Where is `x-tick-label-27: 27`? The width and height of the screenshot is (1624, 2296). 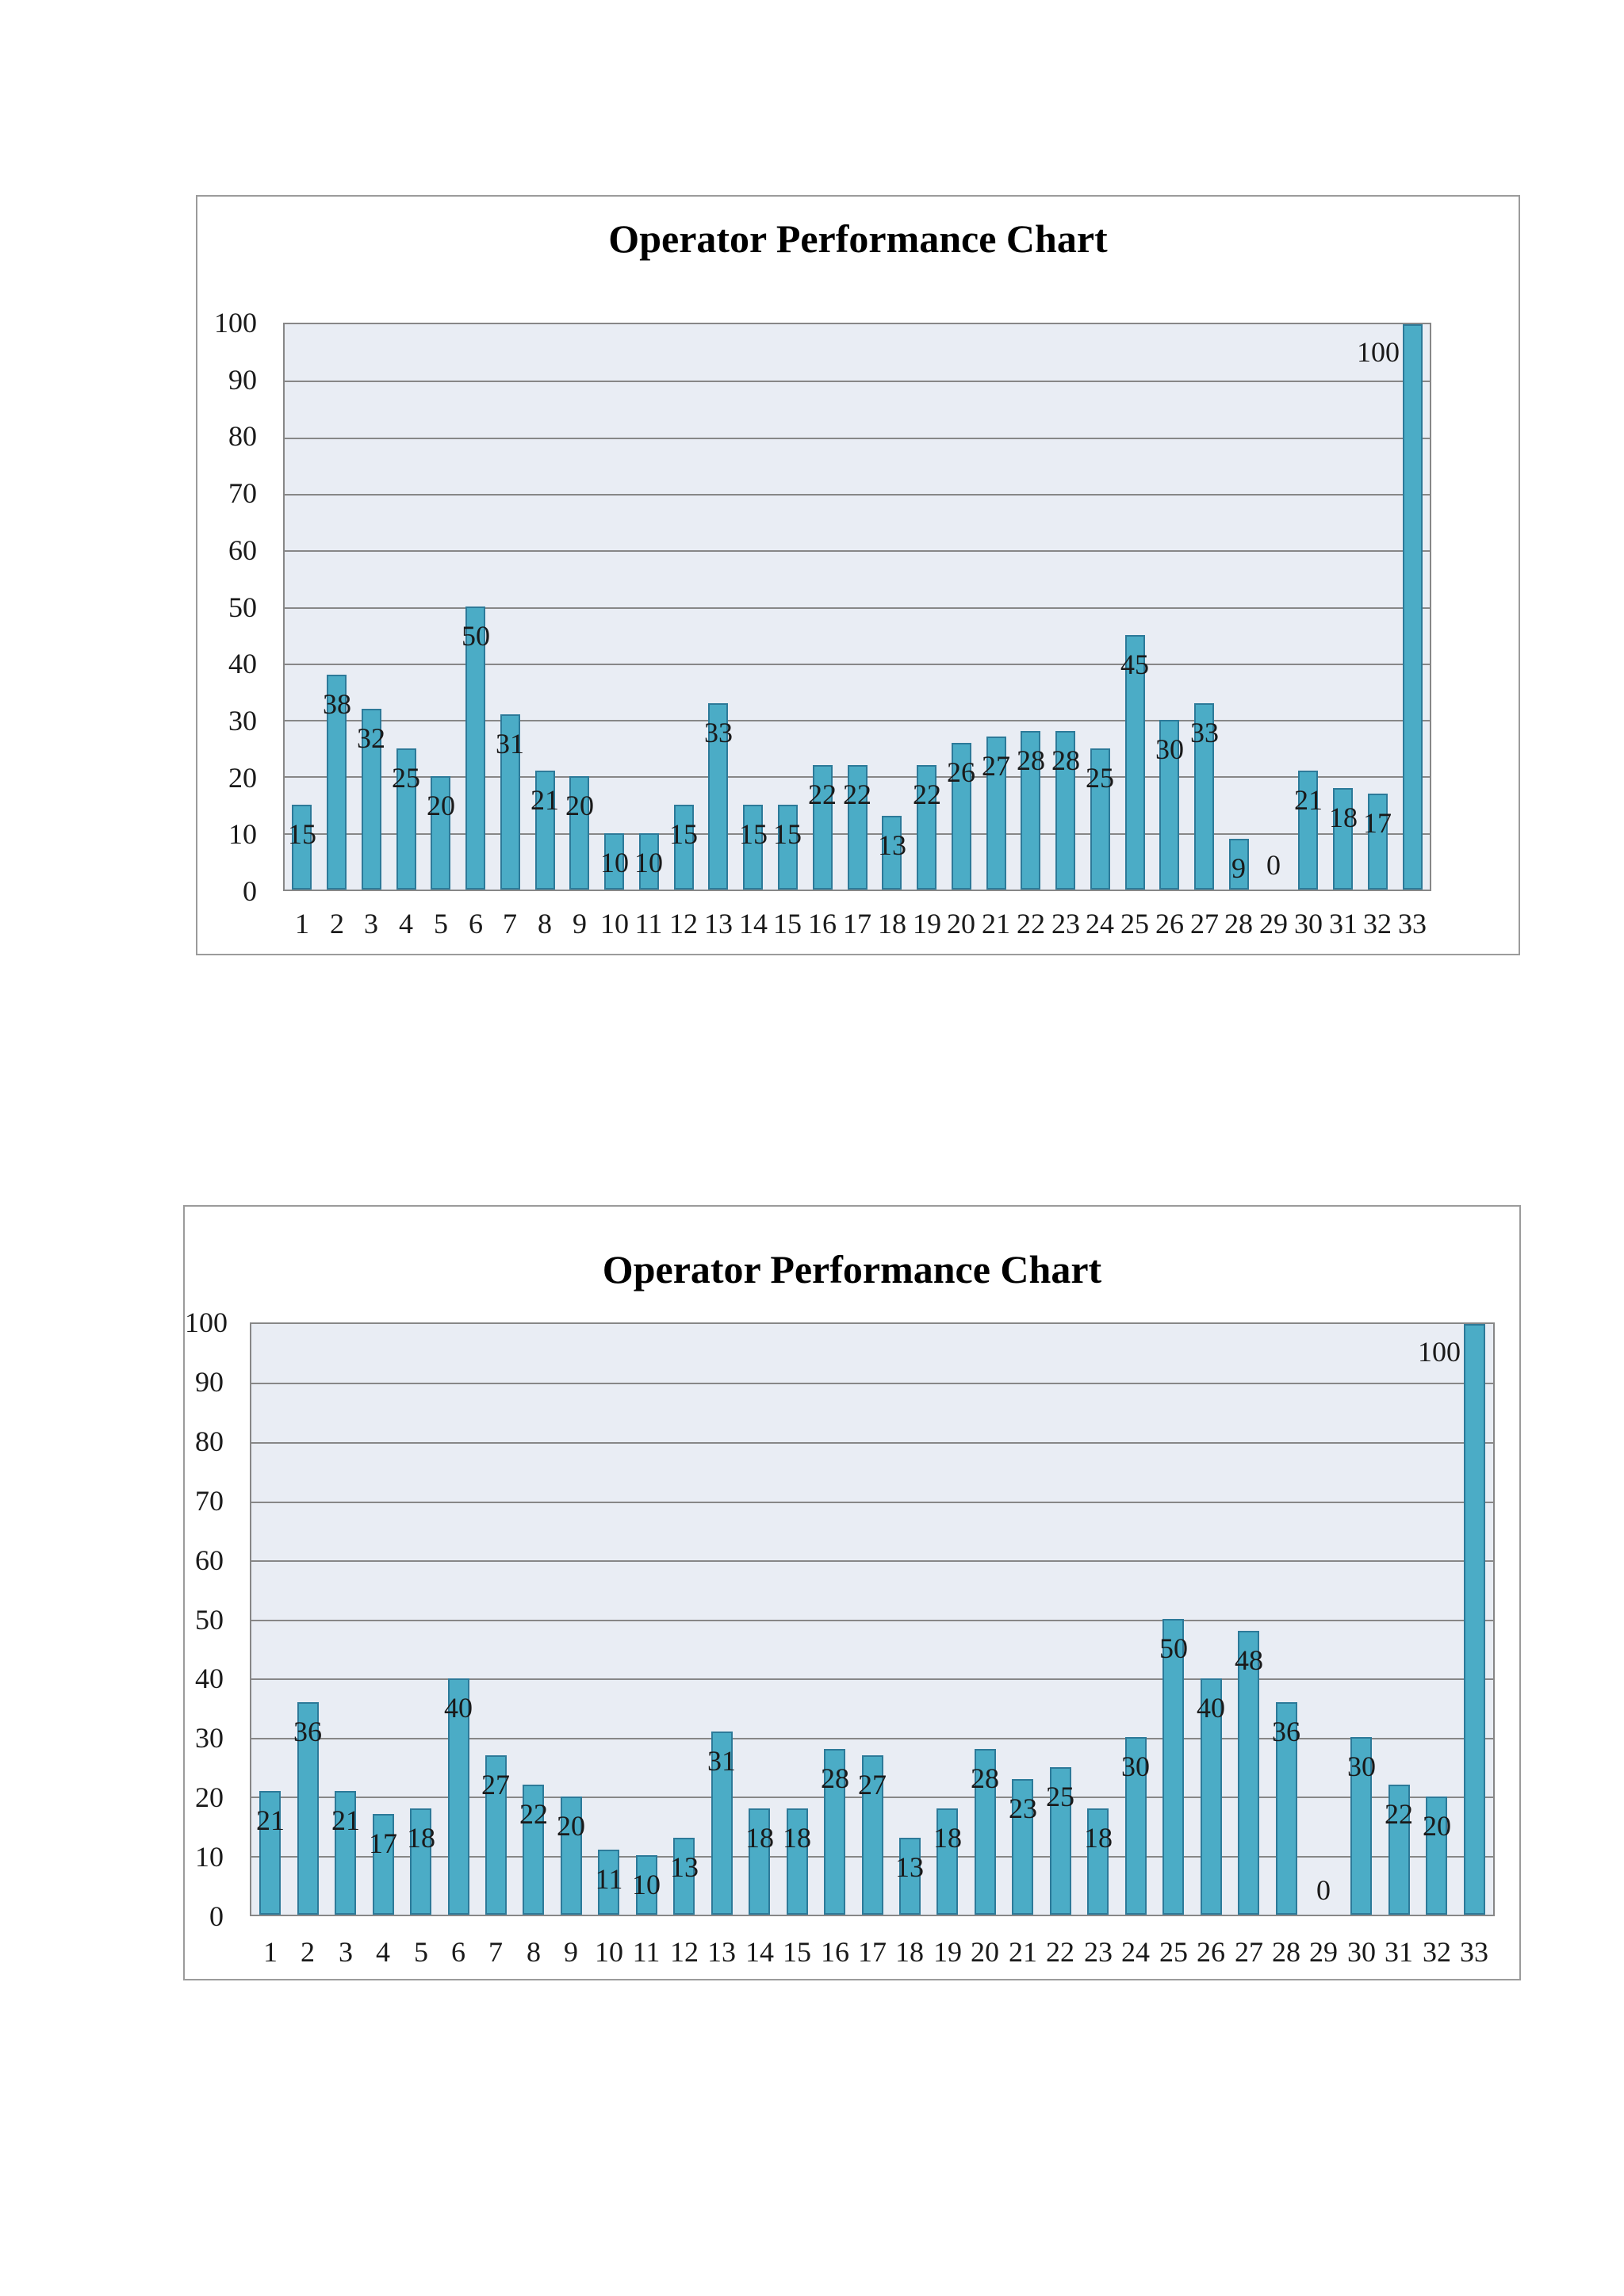
x-tick-label-27: 27 is located at coordinates (1249, 1952).